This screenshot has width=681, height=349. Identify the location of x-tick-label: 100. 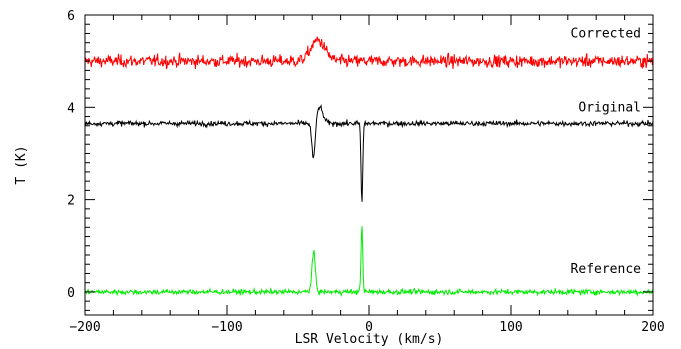
(510, 327).